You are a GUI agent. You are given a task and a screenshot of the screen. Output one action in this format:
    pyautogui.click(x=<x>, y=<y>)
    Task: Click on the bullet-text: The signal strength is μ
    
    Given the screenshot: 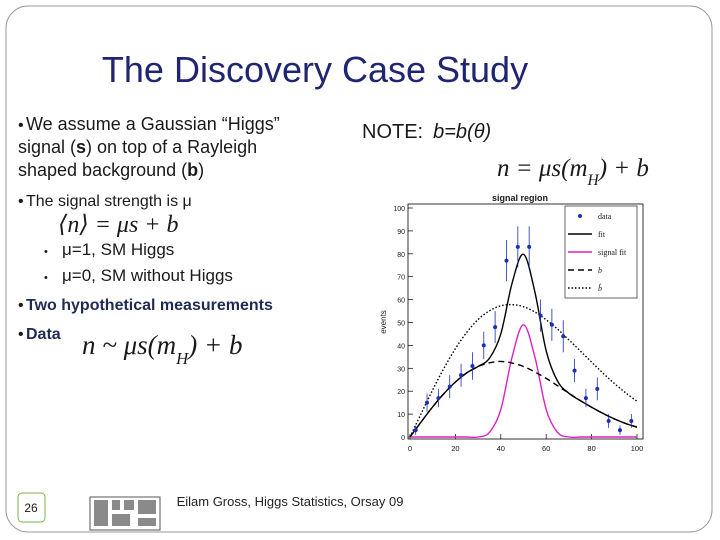 What is the action you would take?
    pyautogui.click(x=109, y=201)
    